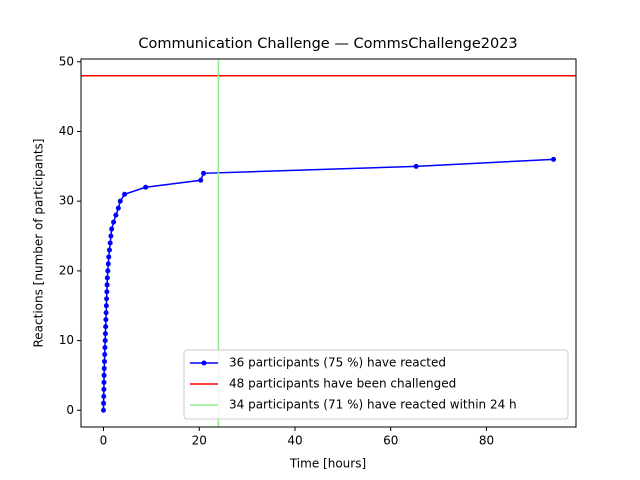 This screenshot has width=640, height=480. I want to click on x-tick-label: 80, so click(486, 441).